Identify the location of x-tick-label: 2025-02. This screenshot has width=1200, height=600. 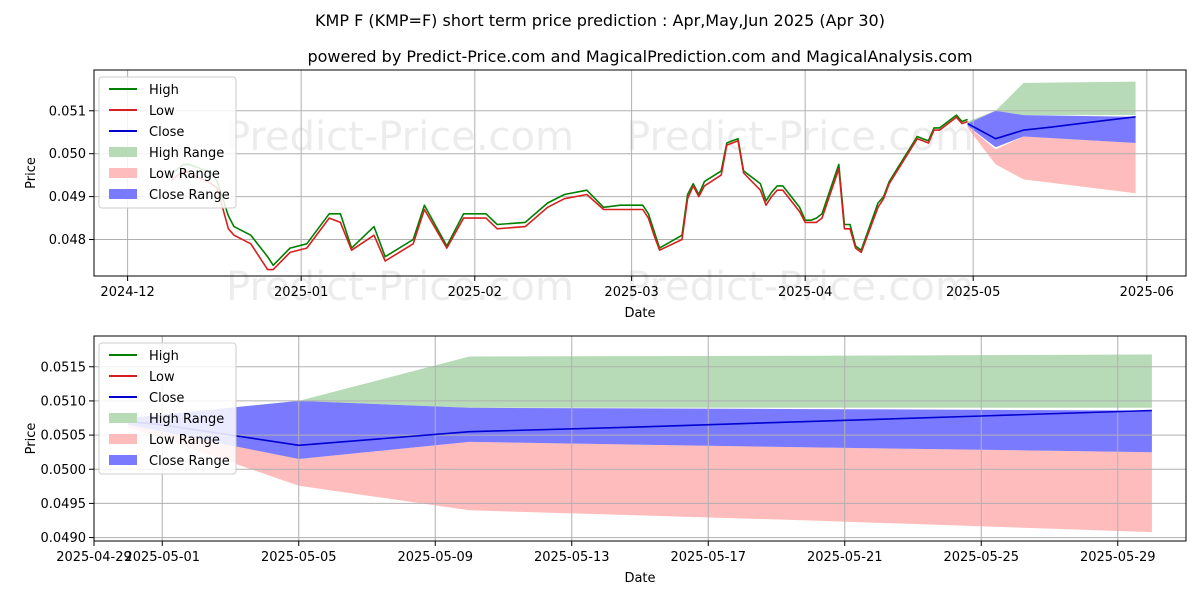
(475, 292).